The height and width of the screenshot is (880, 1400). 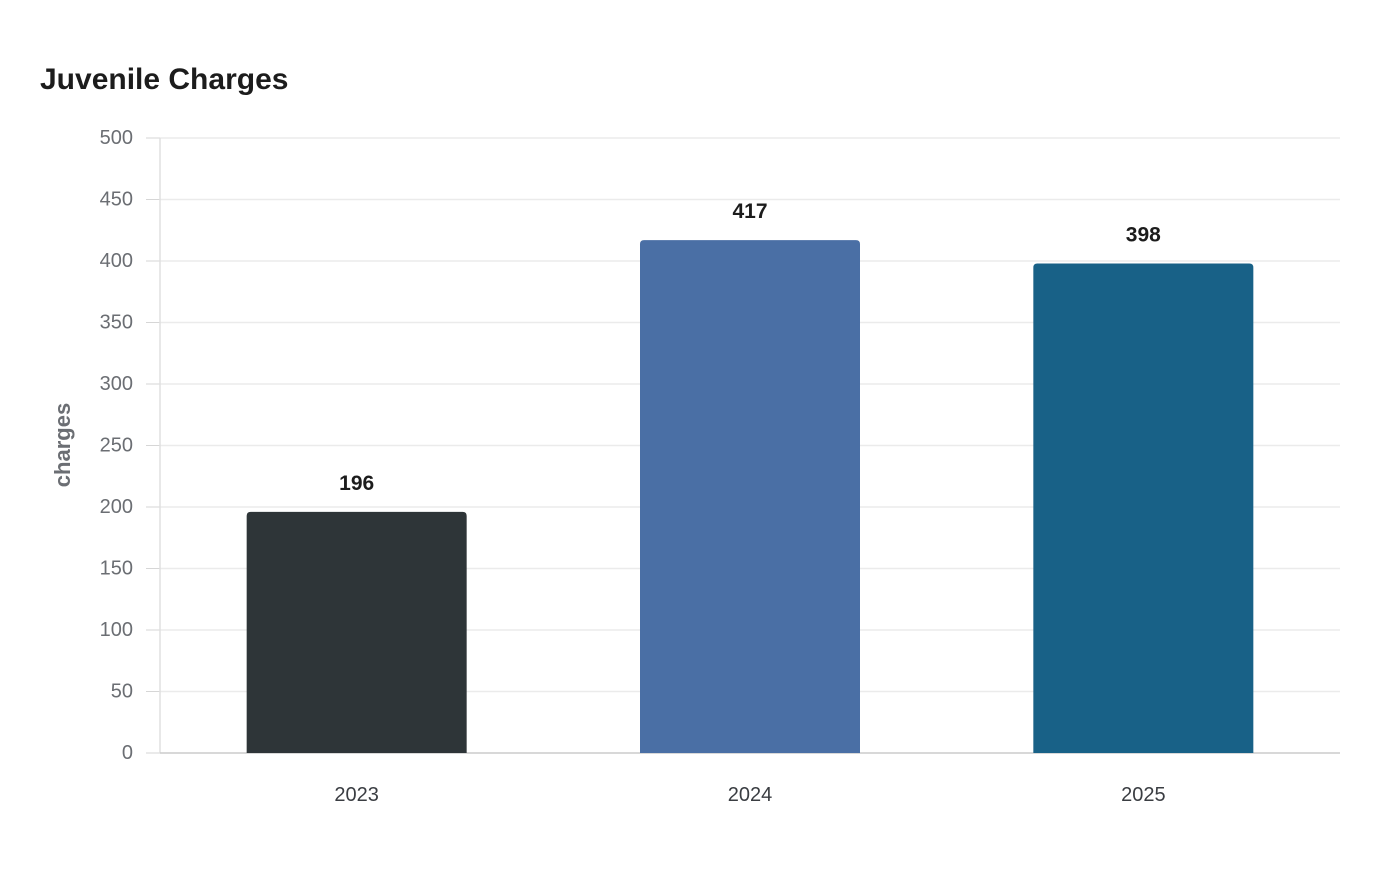 What do you see at coordinates (116, 569) in the screenshot?
I see `y-tick-label: 150` at bounding box center [116, 569].